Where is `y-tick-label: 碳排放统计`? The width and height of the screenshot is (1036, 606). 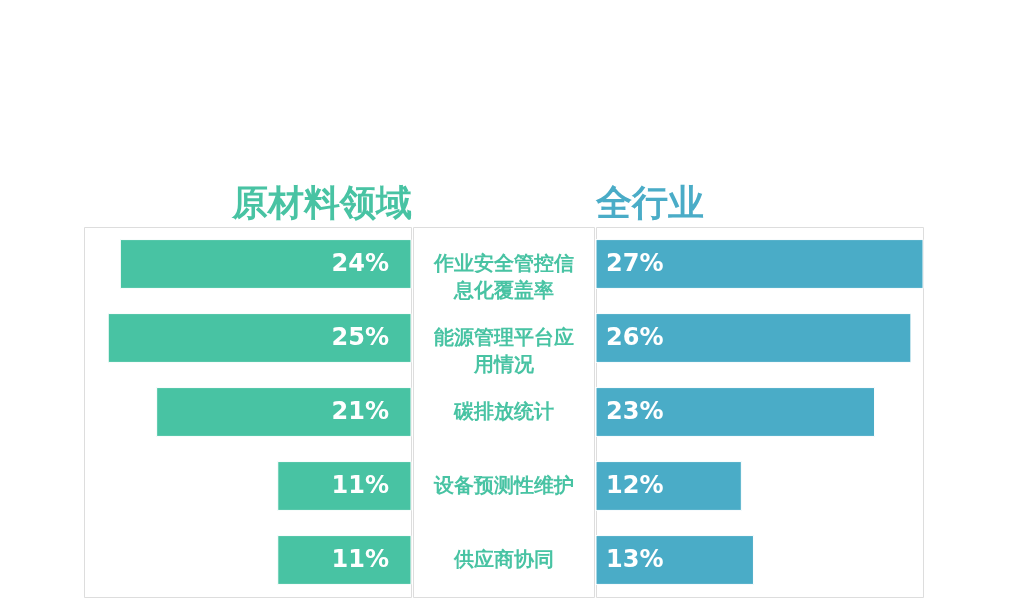 y-tick-label: 碳排放统计 is located at coordinates (503, 411).